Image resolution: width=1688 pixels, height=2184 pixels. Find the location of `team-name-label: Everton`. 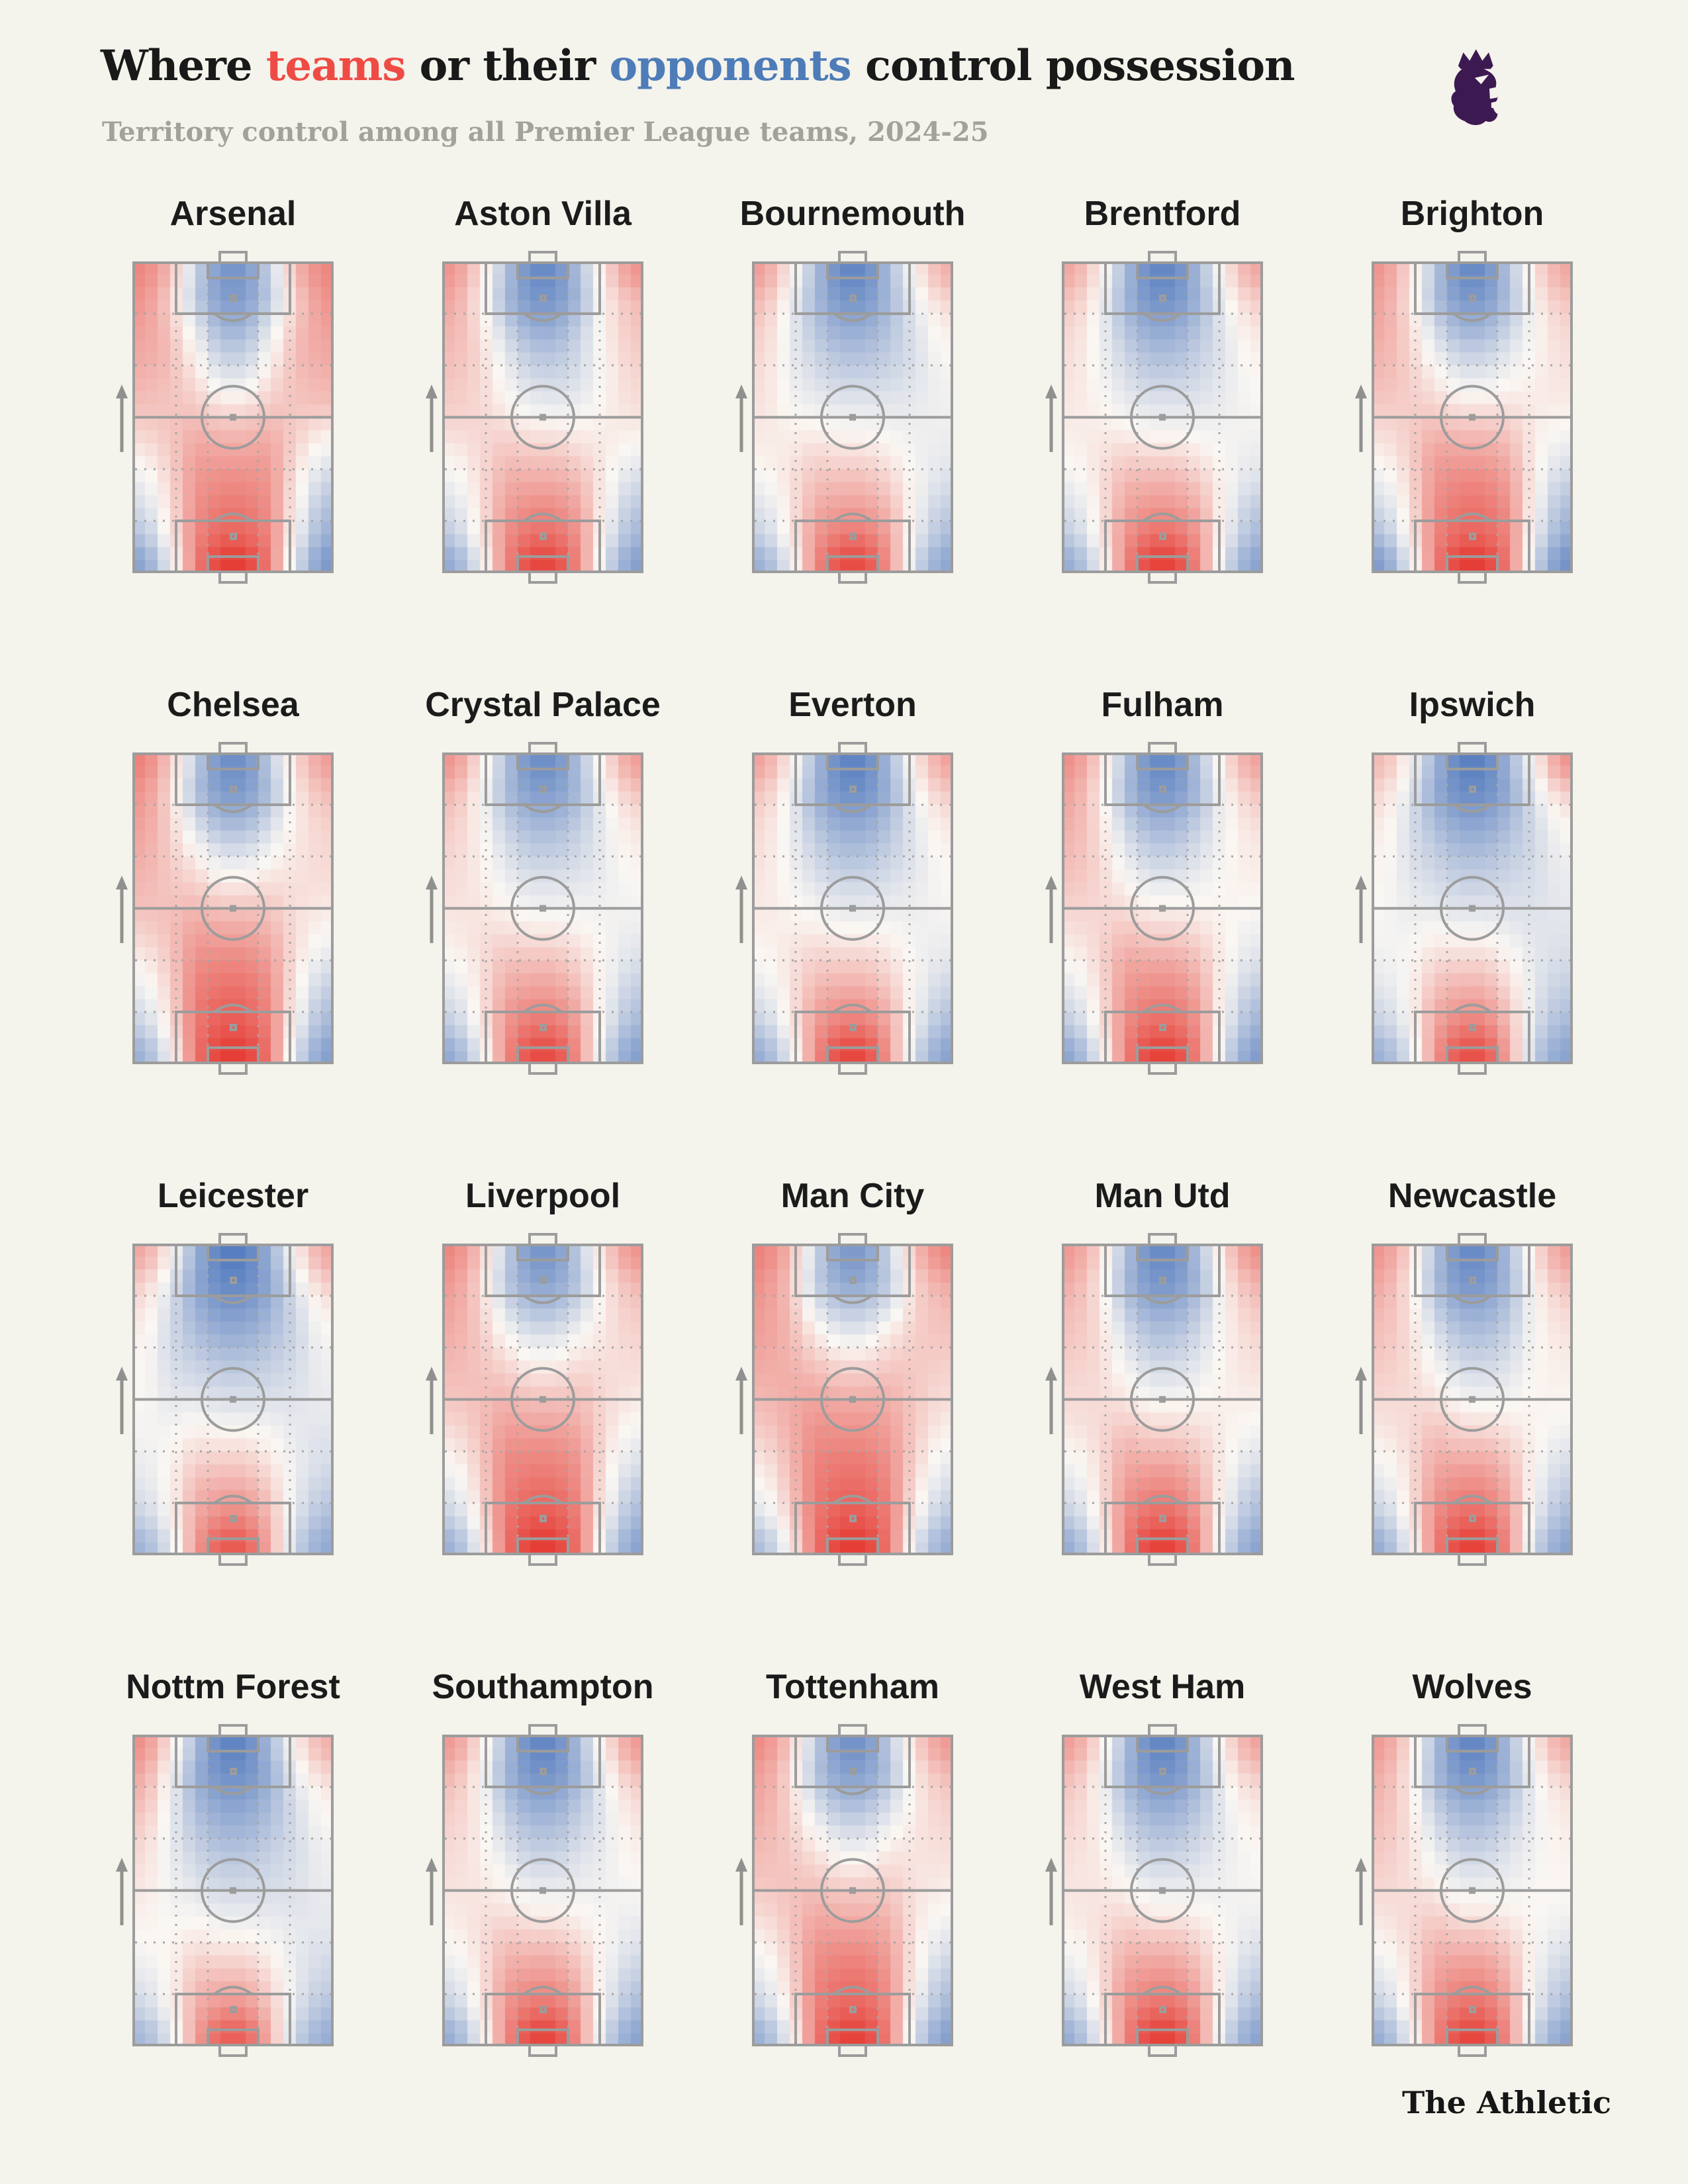

team-name-label: Everton is located at coordinates (852, 705).